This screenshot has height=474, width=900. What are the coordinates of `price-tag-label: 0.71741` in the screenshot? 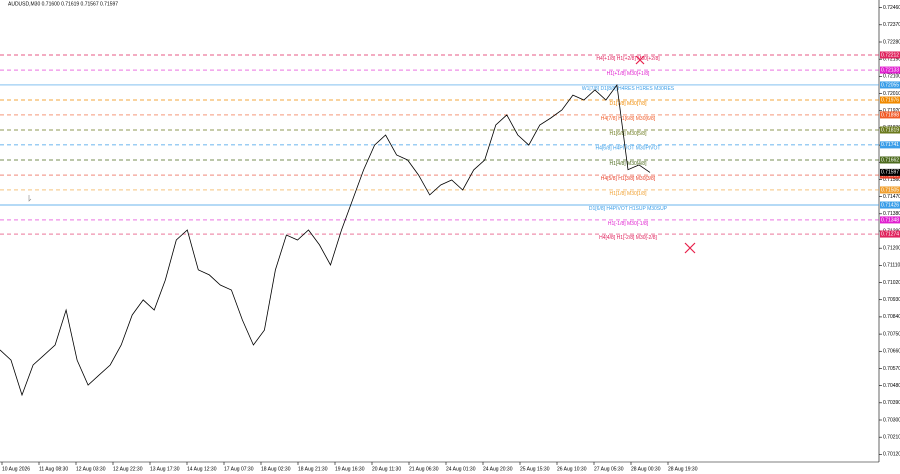 It's located at (890, 145).